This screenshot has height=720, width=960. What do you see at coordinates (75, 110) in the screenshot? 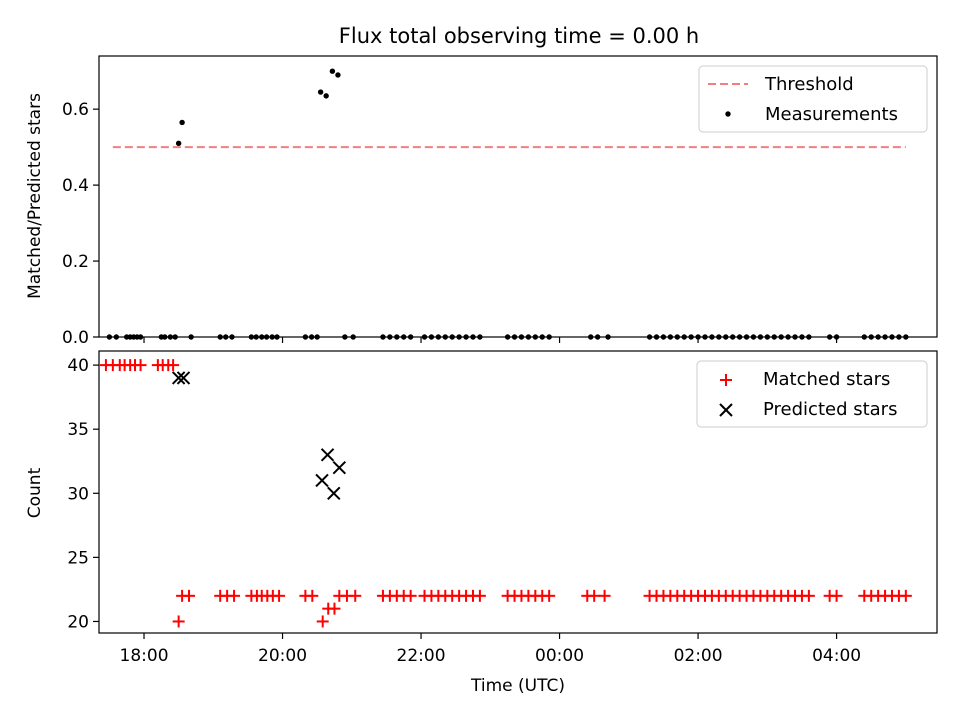
I see `top-y-tick-label: 0.6` at bounding box center [75, 110].